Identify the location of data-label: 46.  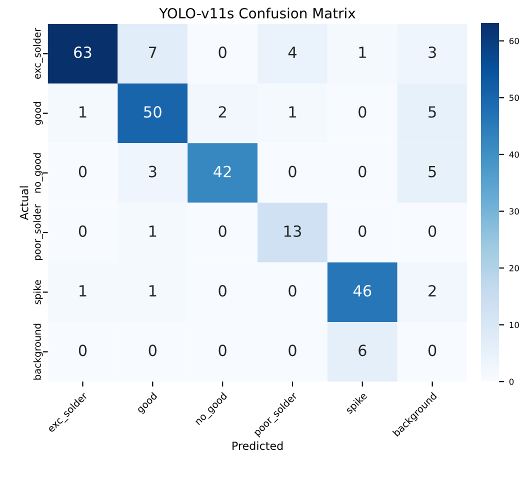
(362, 291).